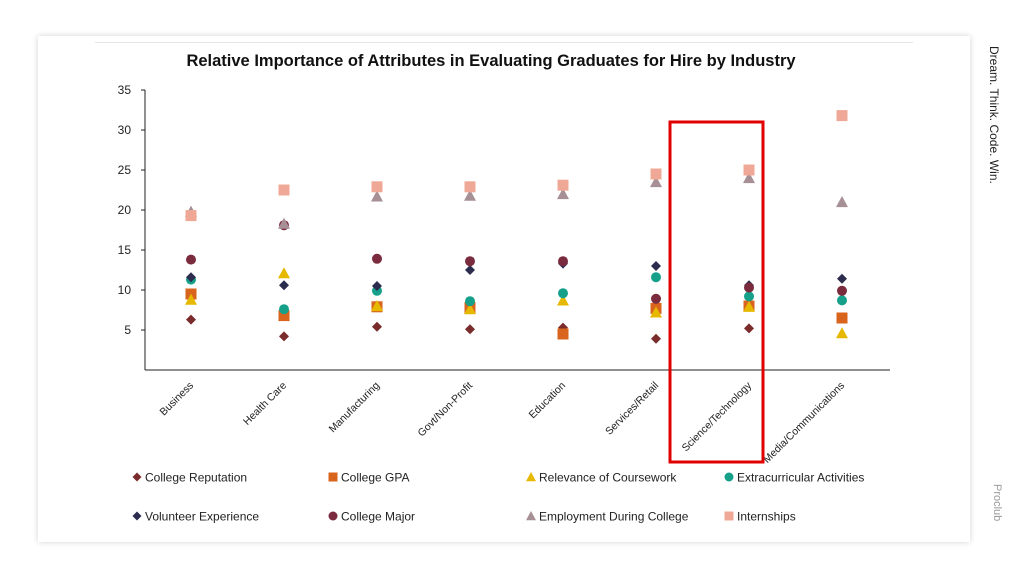 Image resolution: width=1024 pixels, height=576 pixels. I want to click on x-tick-label: Manufacturing, so click(355, 408).